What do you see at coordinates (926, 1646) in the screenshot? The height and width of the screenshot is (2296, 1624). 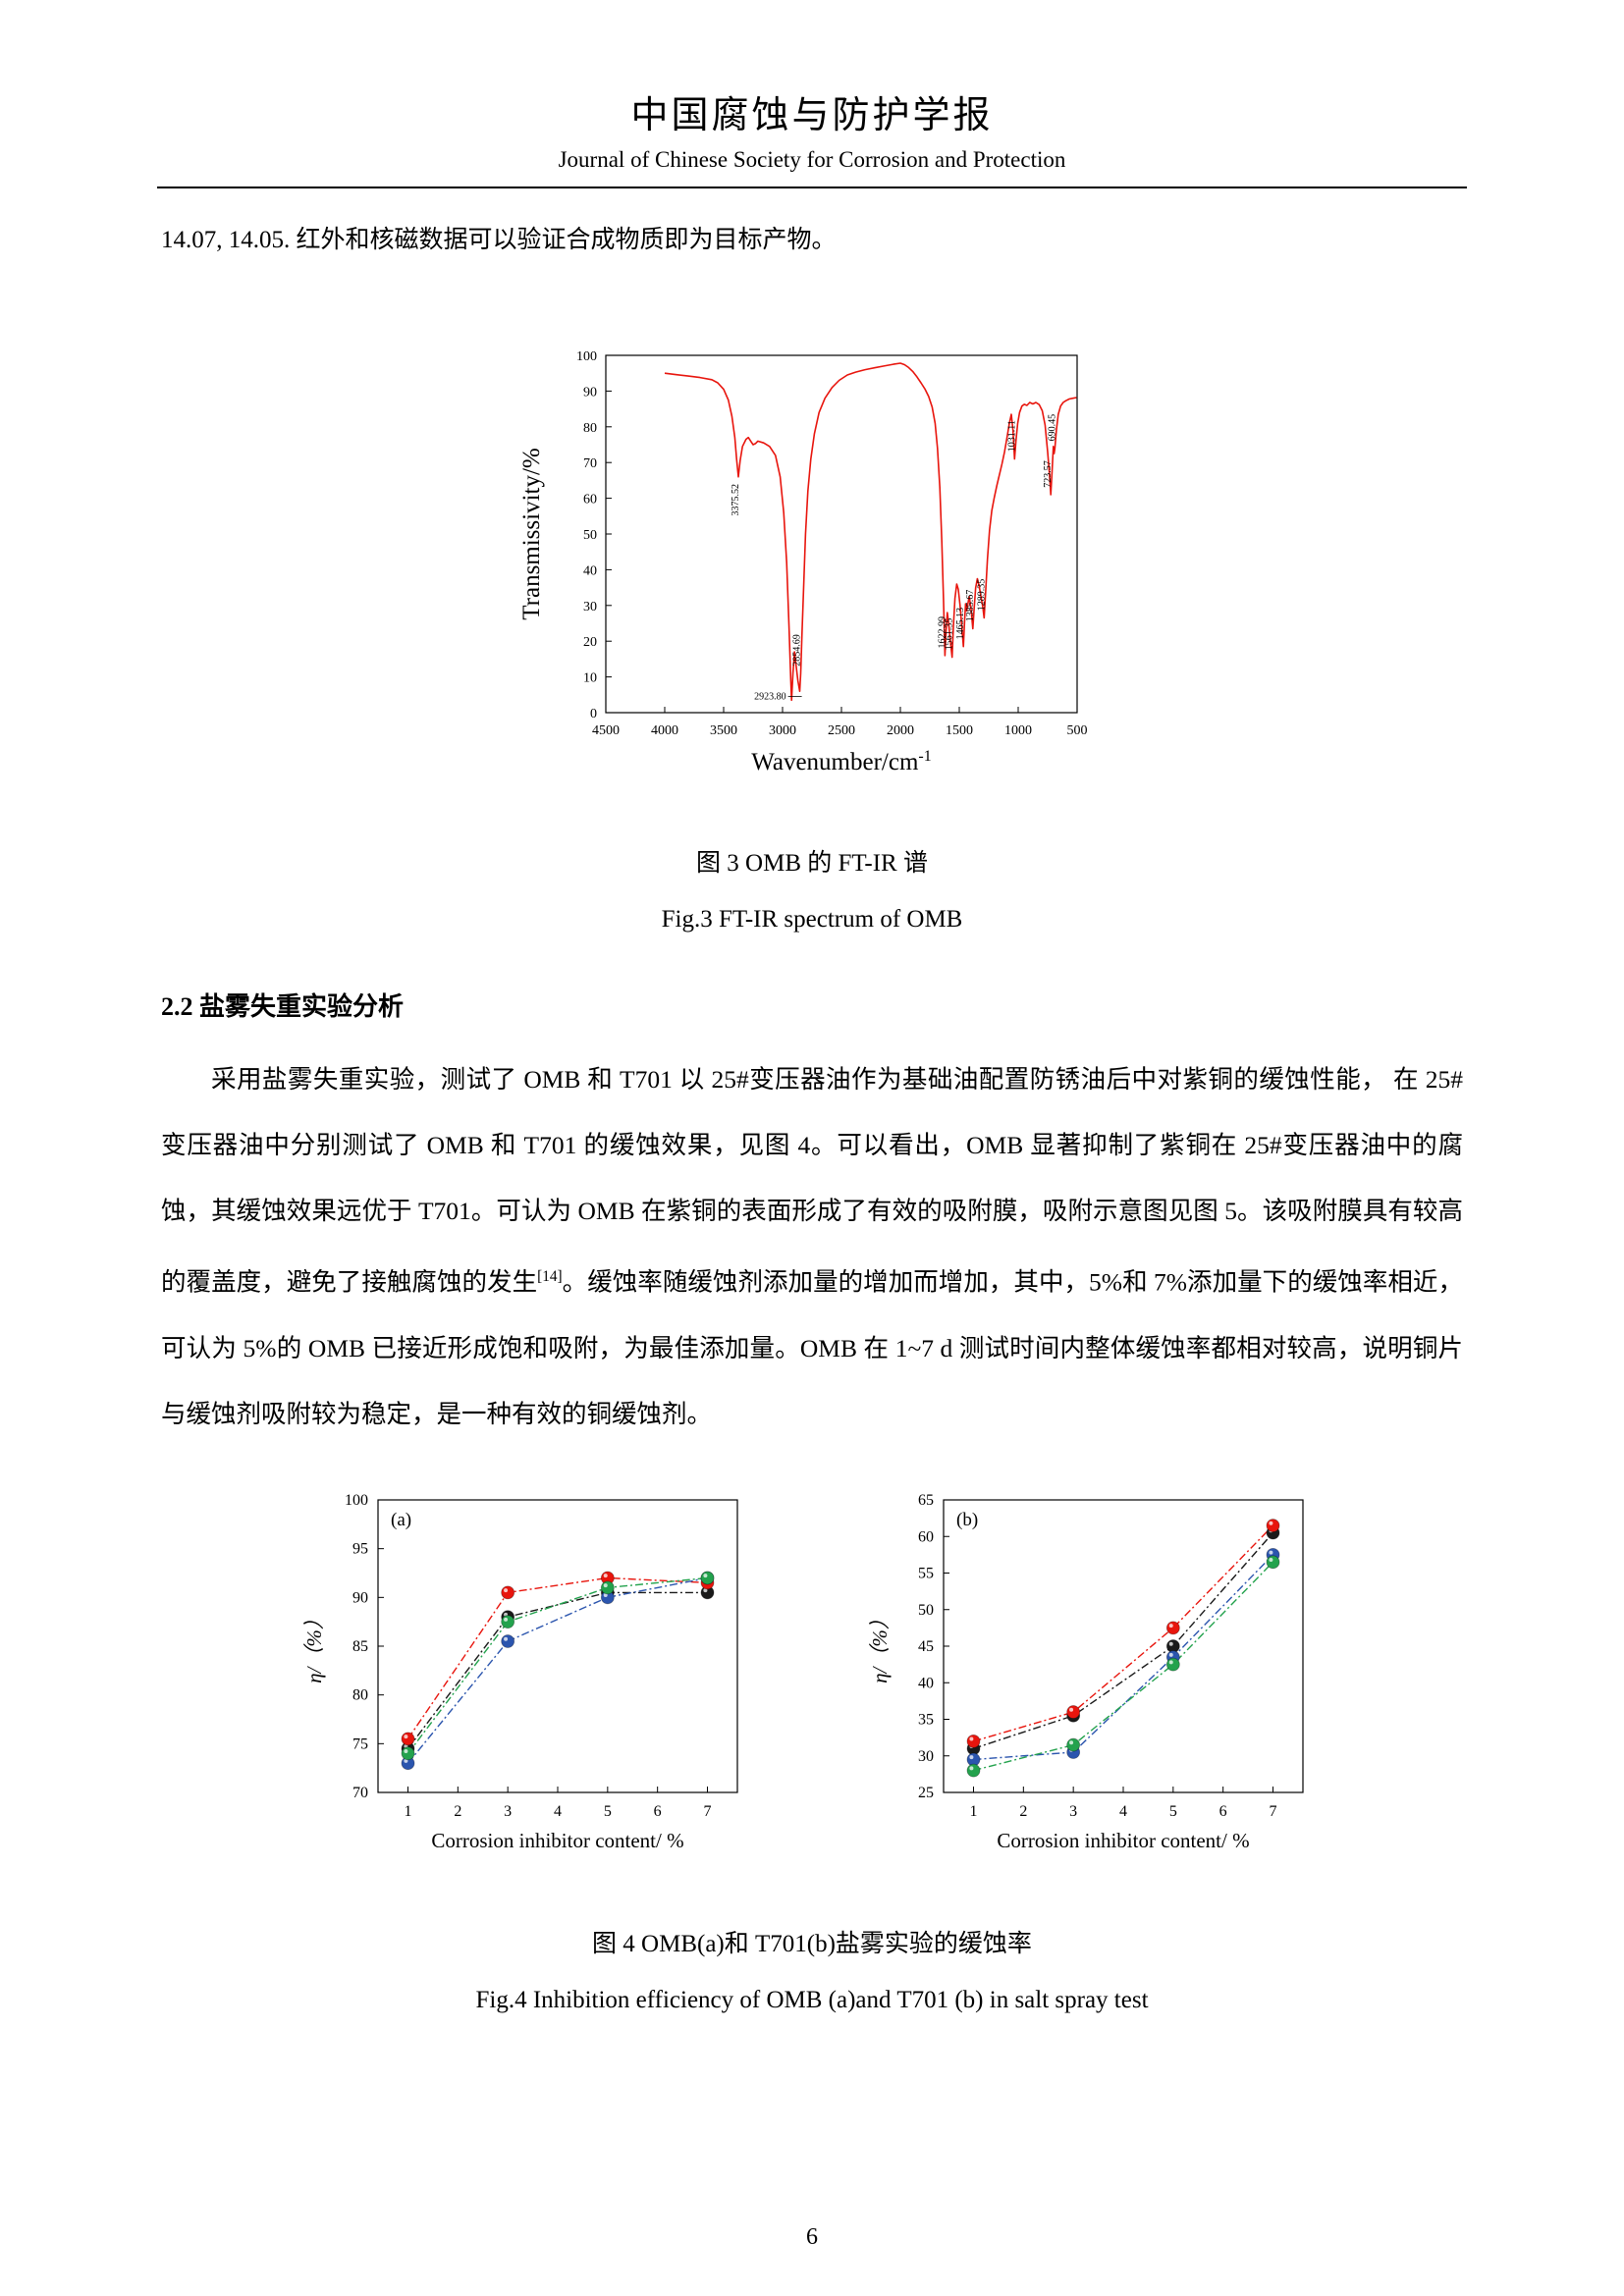 I see `svg-text: 45` at bounding box center [926, 1646].